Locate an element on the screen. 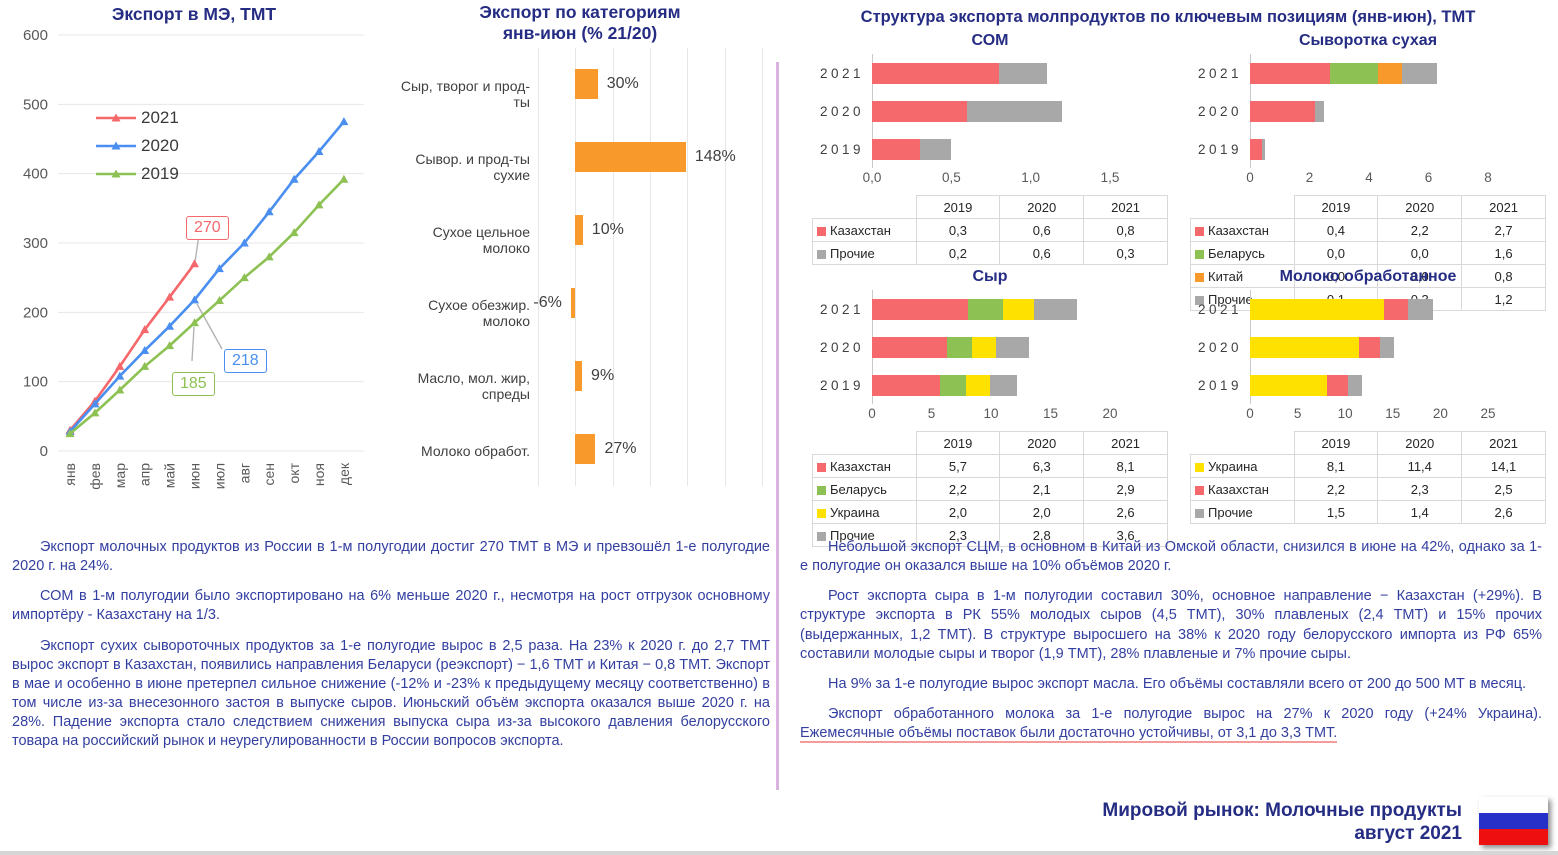 This screenshot has width=1558, height=855. category-label: Сухое обезжир. молоко is located at coordinates (479, 313).